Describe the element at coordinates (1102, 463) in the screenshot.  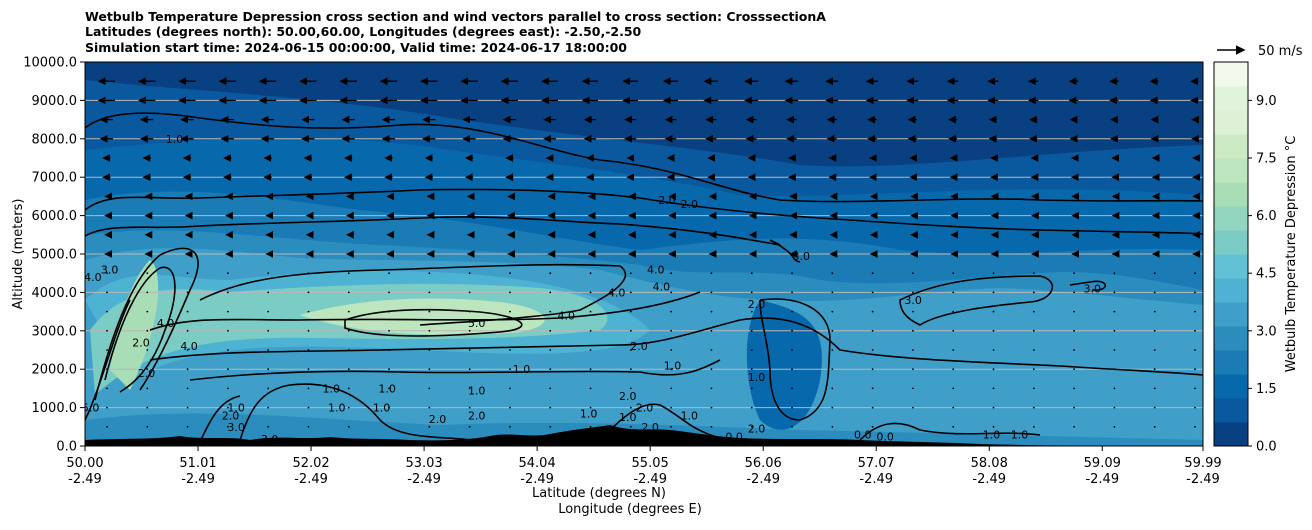
I see `x-tick-label-lat: 59.09` at that location.